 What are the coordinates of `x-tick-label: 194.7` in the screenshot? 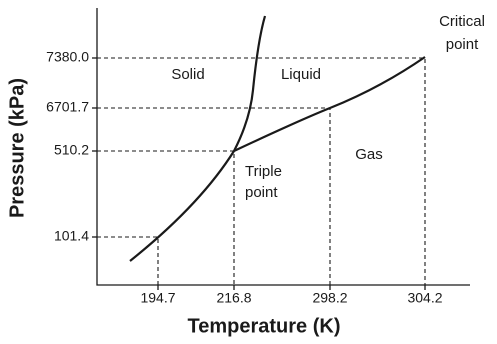 It's located at (157, 298).